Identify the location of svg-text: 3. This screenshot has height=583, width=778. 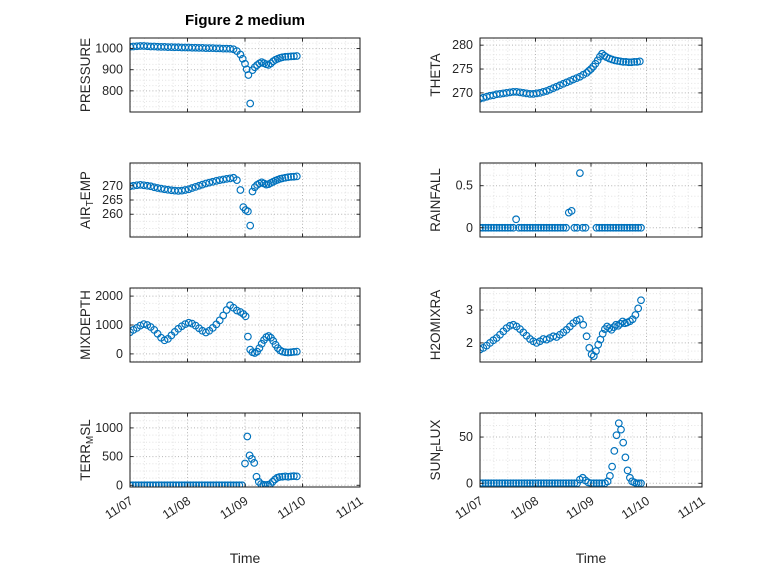
(469, 310).